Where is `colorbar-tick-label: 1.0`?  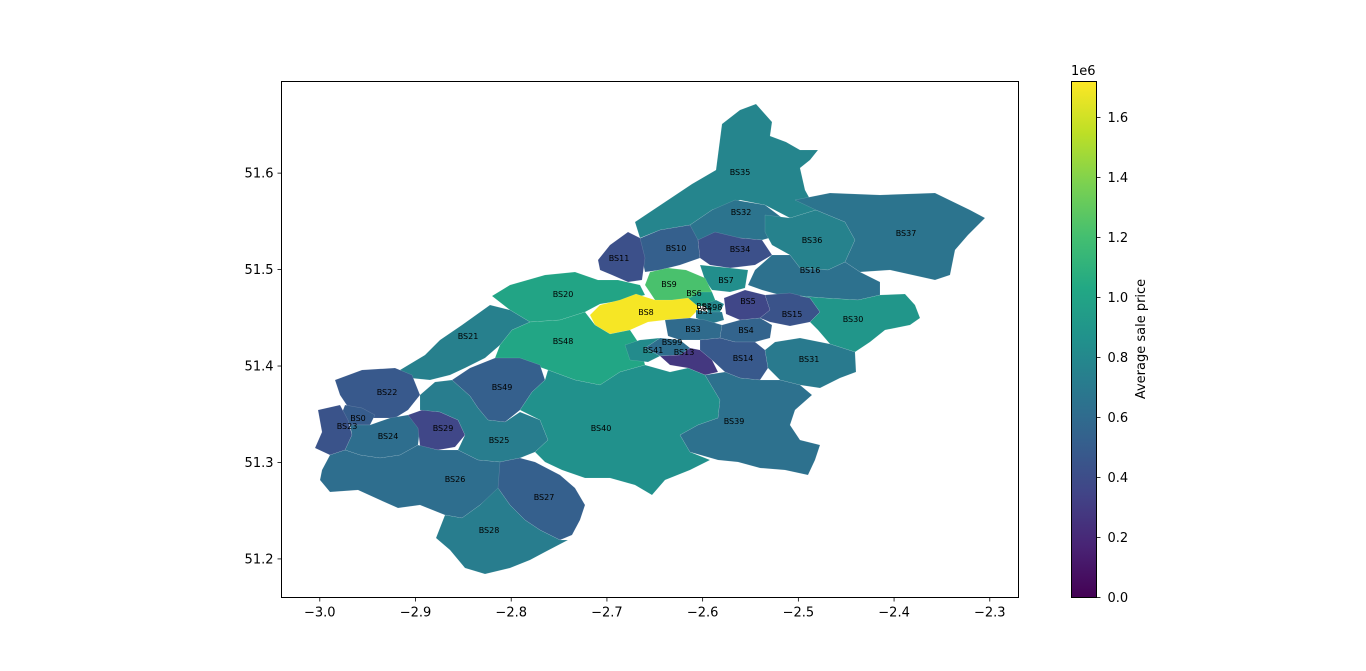
colorbar-tick-label: 1.0 is located at coordinates (1118, 298).